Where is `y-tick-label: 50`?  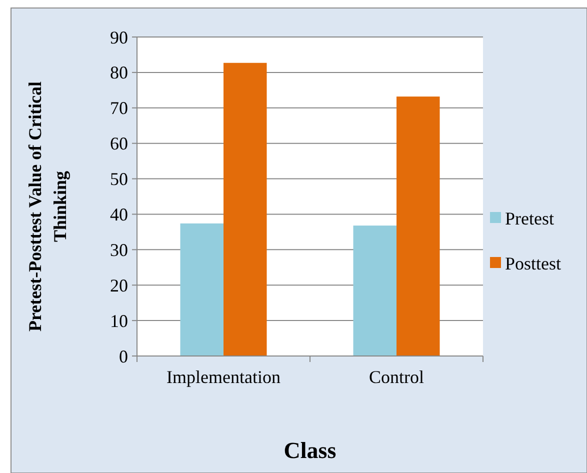
y-tick-label: 50 is located at coordinates (119, 179).